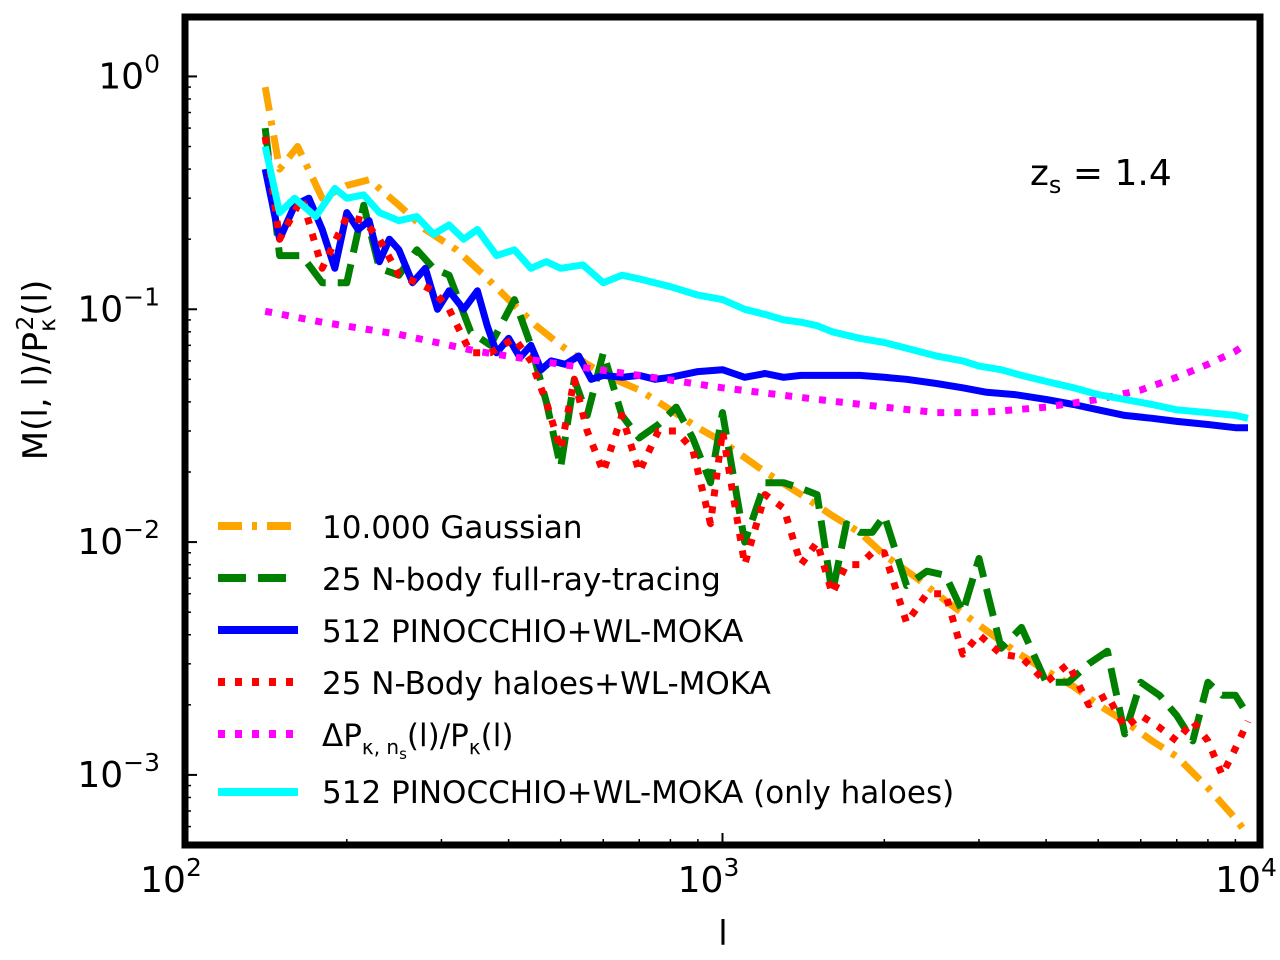 The image size is (1280, 960). What do you see at coordinates (118, 306) in the screenshot?
I see `y-tick-label: 10⁻¹` at bounding box center [118, 306].